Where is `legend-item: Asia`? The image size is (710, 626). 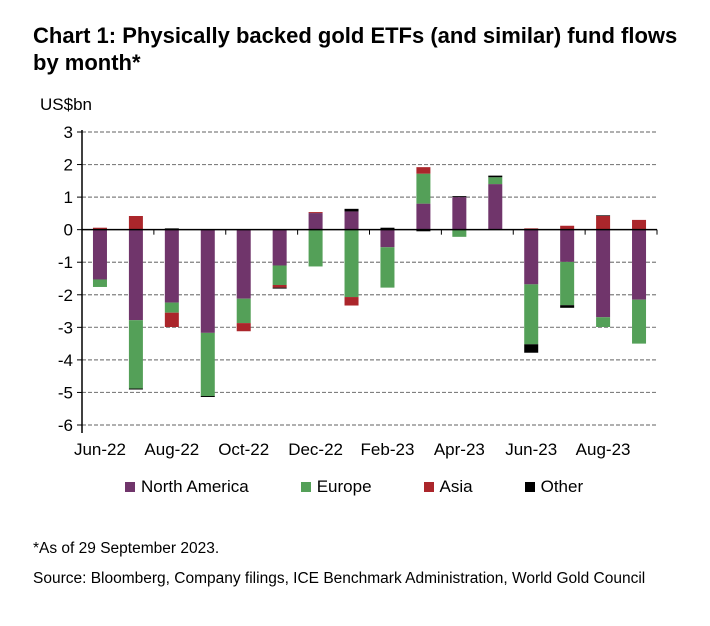
legend-item: Asia is located at coordinates (448, 487).